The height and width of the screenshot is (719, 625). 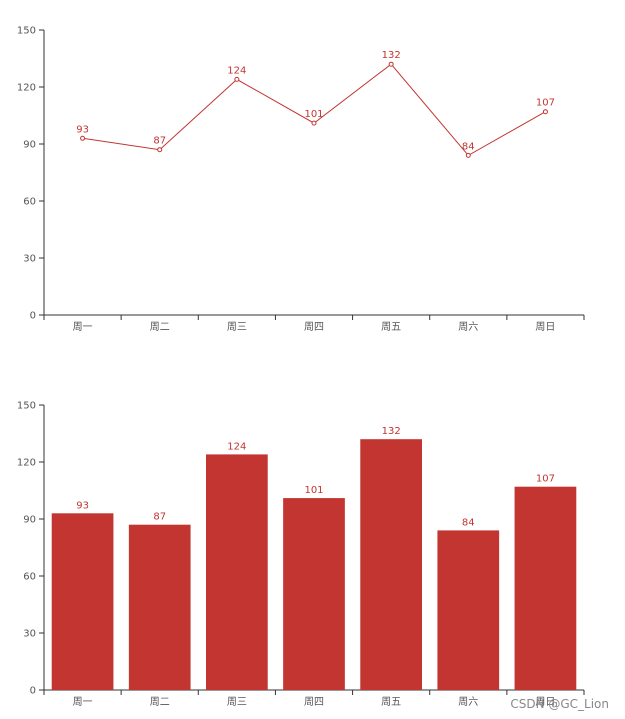 What do you see at coordinates (559, 704) in the screenshot?
I see `watermark-text: CSDN @GC_Lion` at bounding box center [559, 704].